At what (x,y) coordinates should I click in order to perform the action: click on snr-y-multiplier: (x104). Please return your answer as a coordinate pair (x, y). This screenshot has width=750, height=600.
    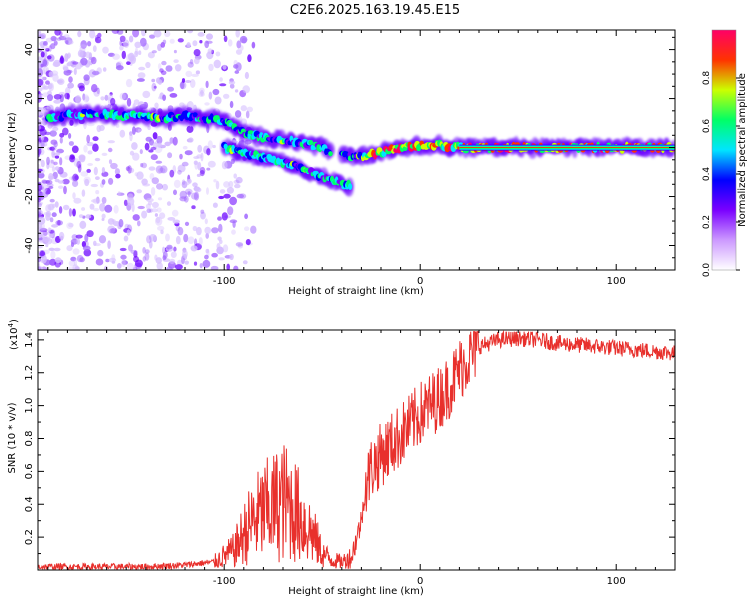
    Looking at the image, I should click on (13, 334).